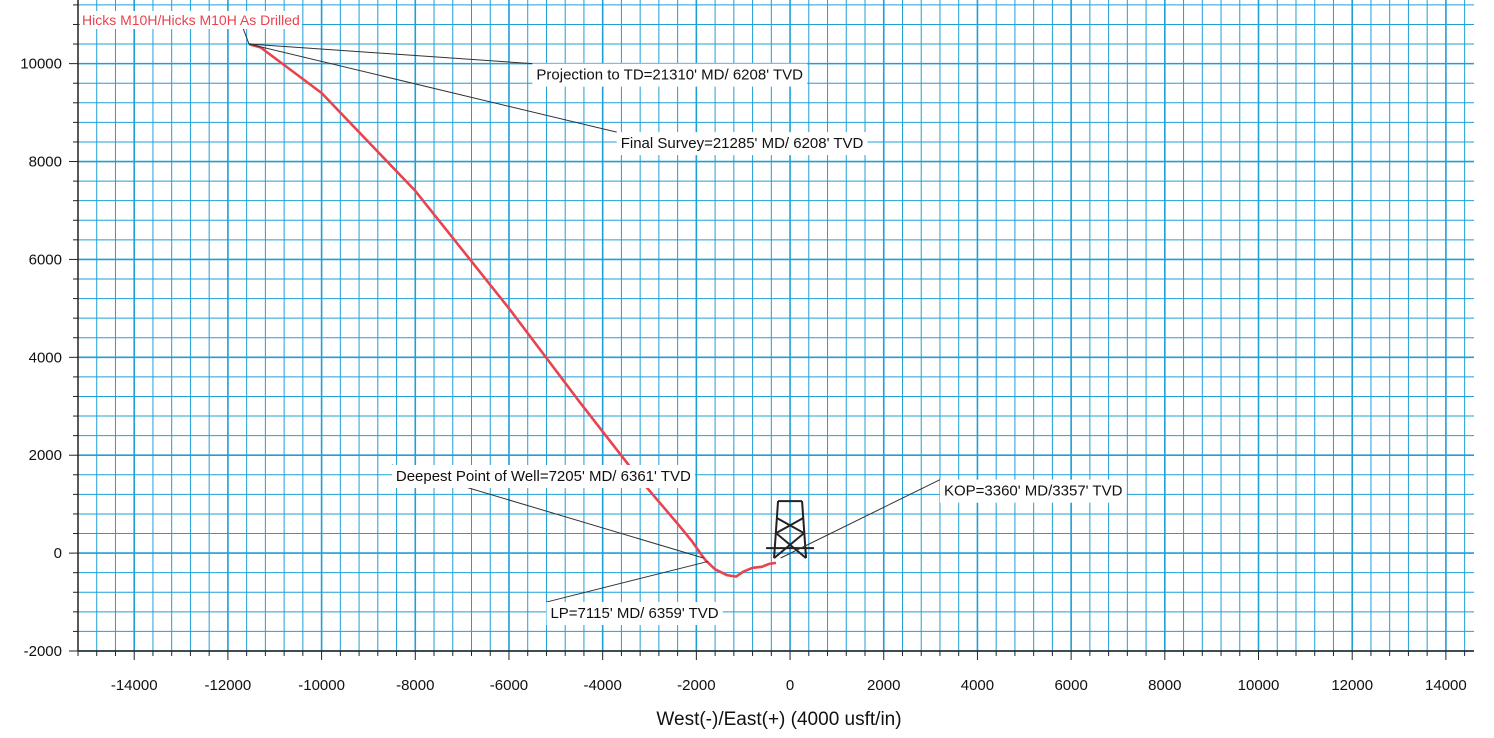 The image size is (1494, 738). What do you see at coordinates (602, 685) in the screenshot?
I see `x-tick-label: -4000` at bounding box center [602, 685].